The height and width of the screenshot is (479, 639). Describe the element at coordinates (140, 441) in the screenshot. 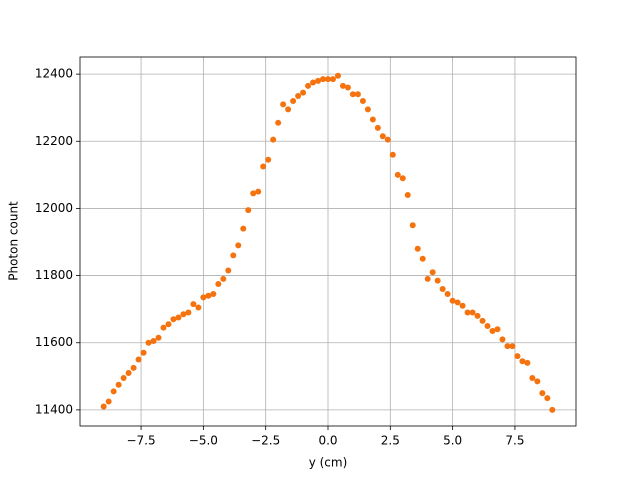

I see `x-tick-label: −7.5` at that location.